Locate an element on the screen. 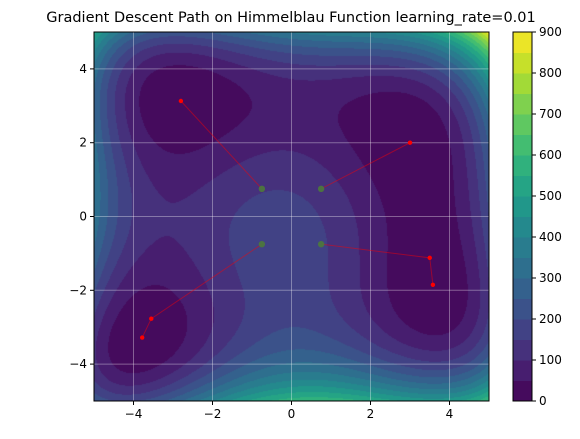  colorbar-tick-label: 700 is located at coordinates (550, 114).